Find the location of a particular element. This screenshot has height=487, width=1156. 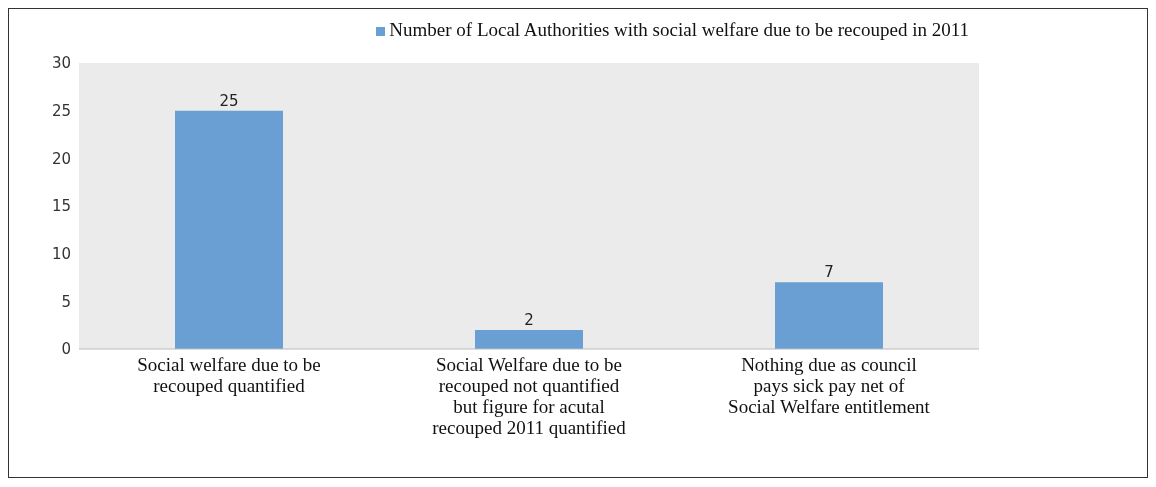

y-tick-label: 20 is located at coordinates (61, 158).